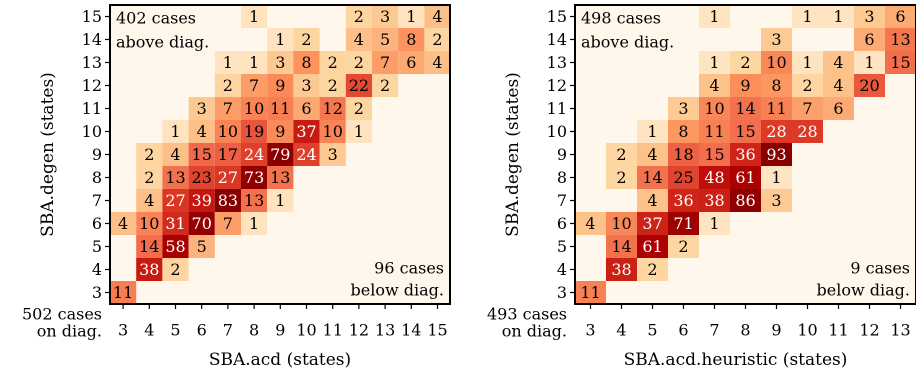 The width and height of the screenshot is (916, 382). I want to click on cell-value-label: 24, so click(306, 154).